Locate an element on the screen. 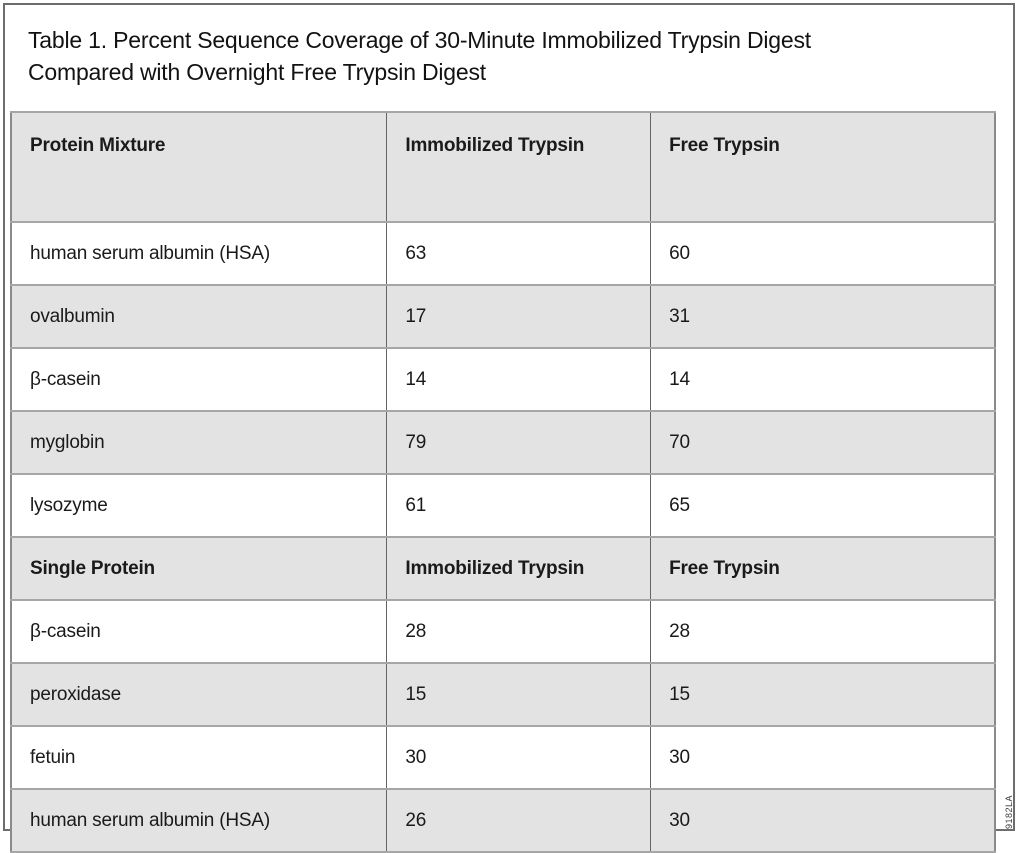  immobilized-value-cell: 17 is located at coordinates (519, 316).